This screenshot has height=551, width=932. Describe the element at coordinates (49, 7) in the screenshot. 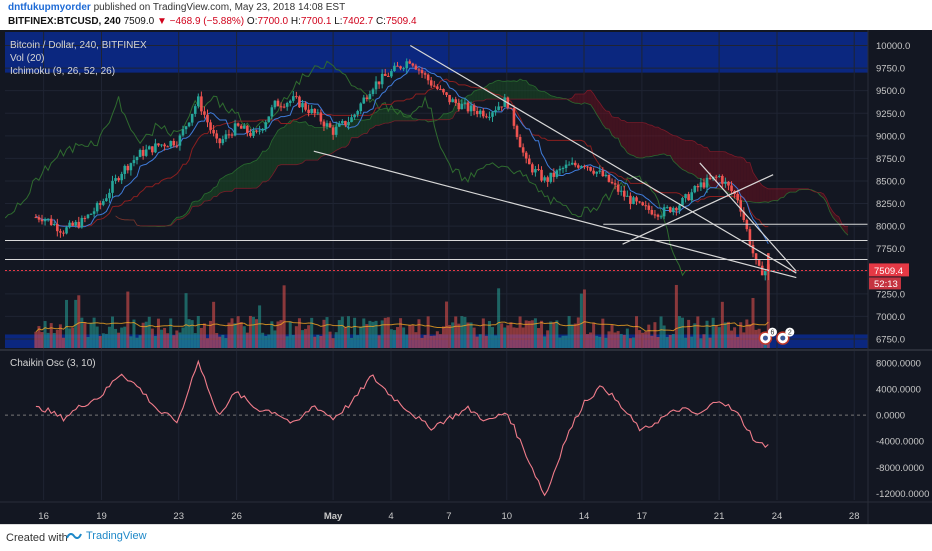

I see `author-link: dntfukupmyorder` at that location.